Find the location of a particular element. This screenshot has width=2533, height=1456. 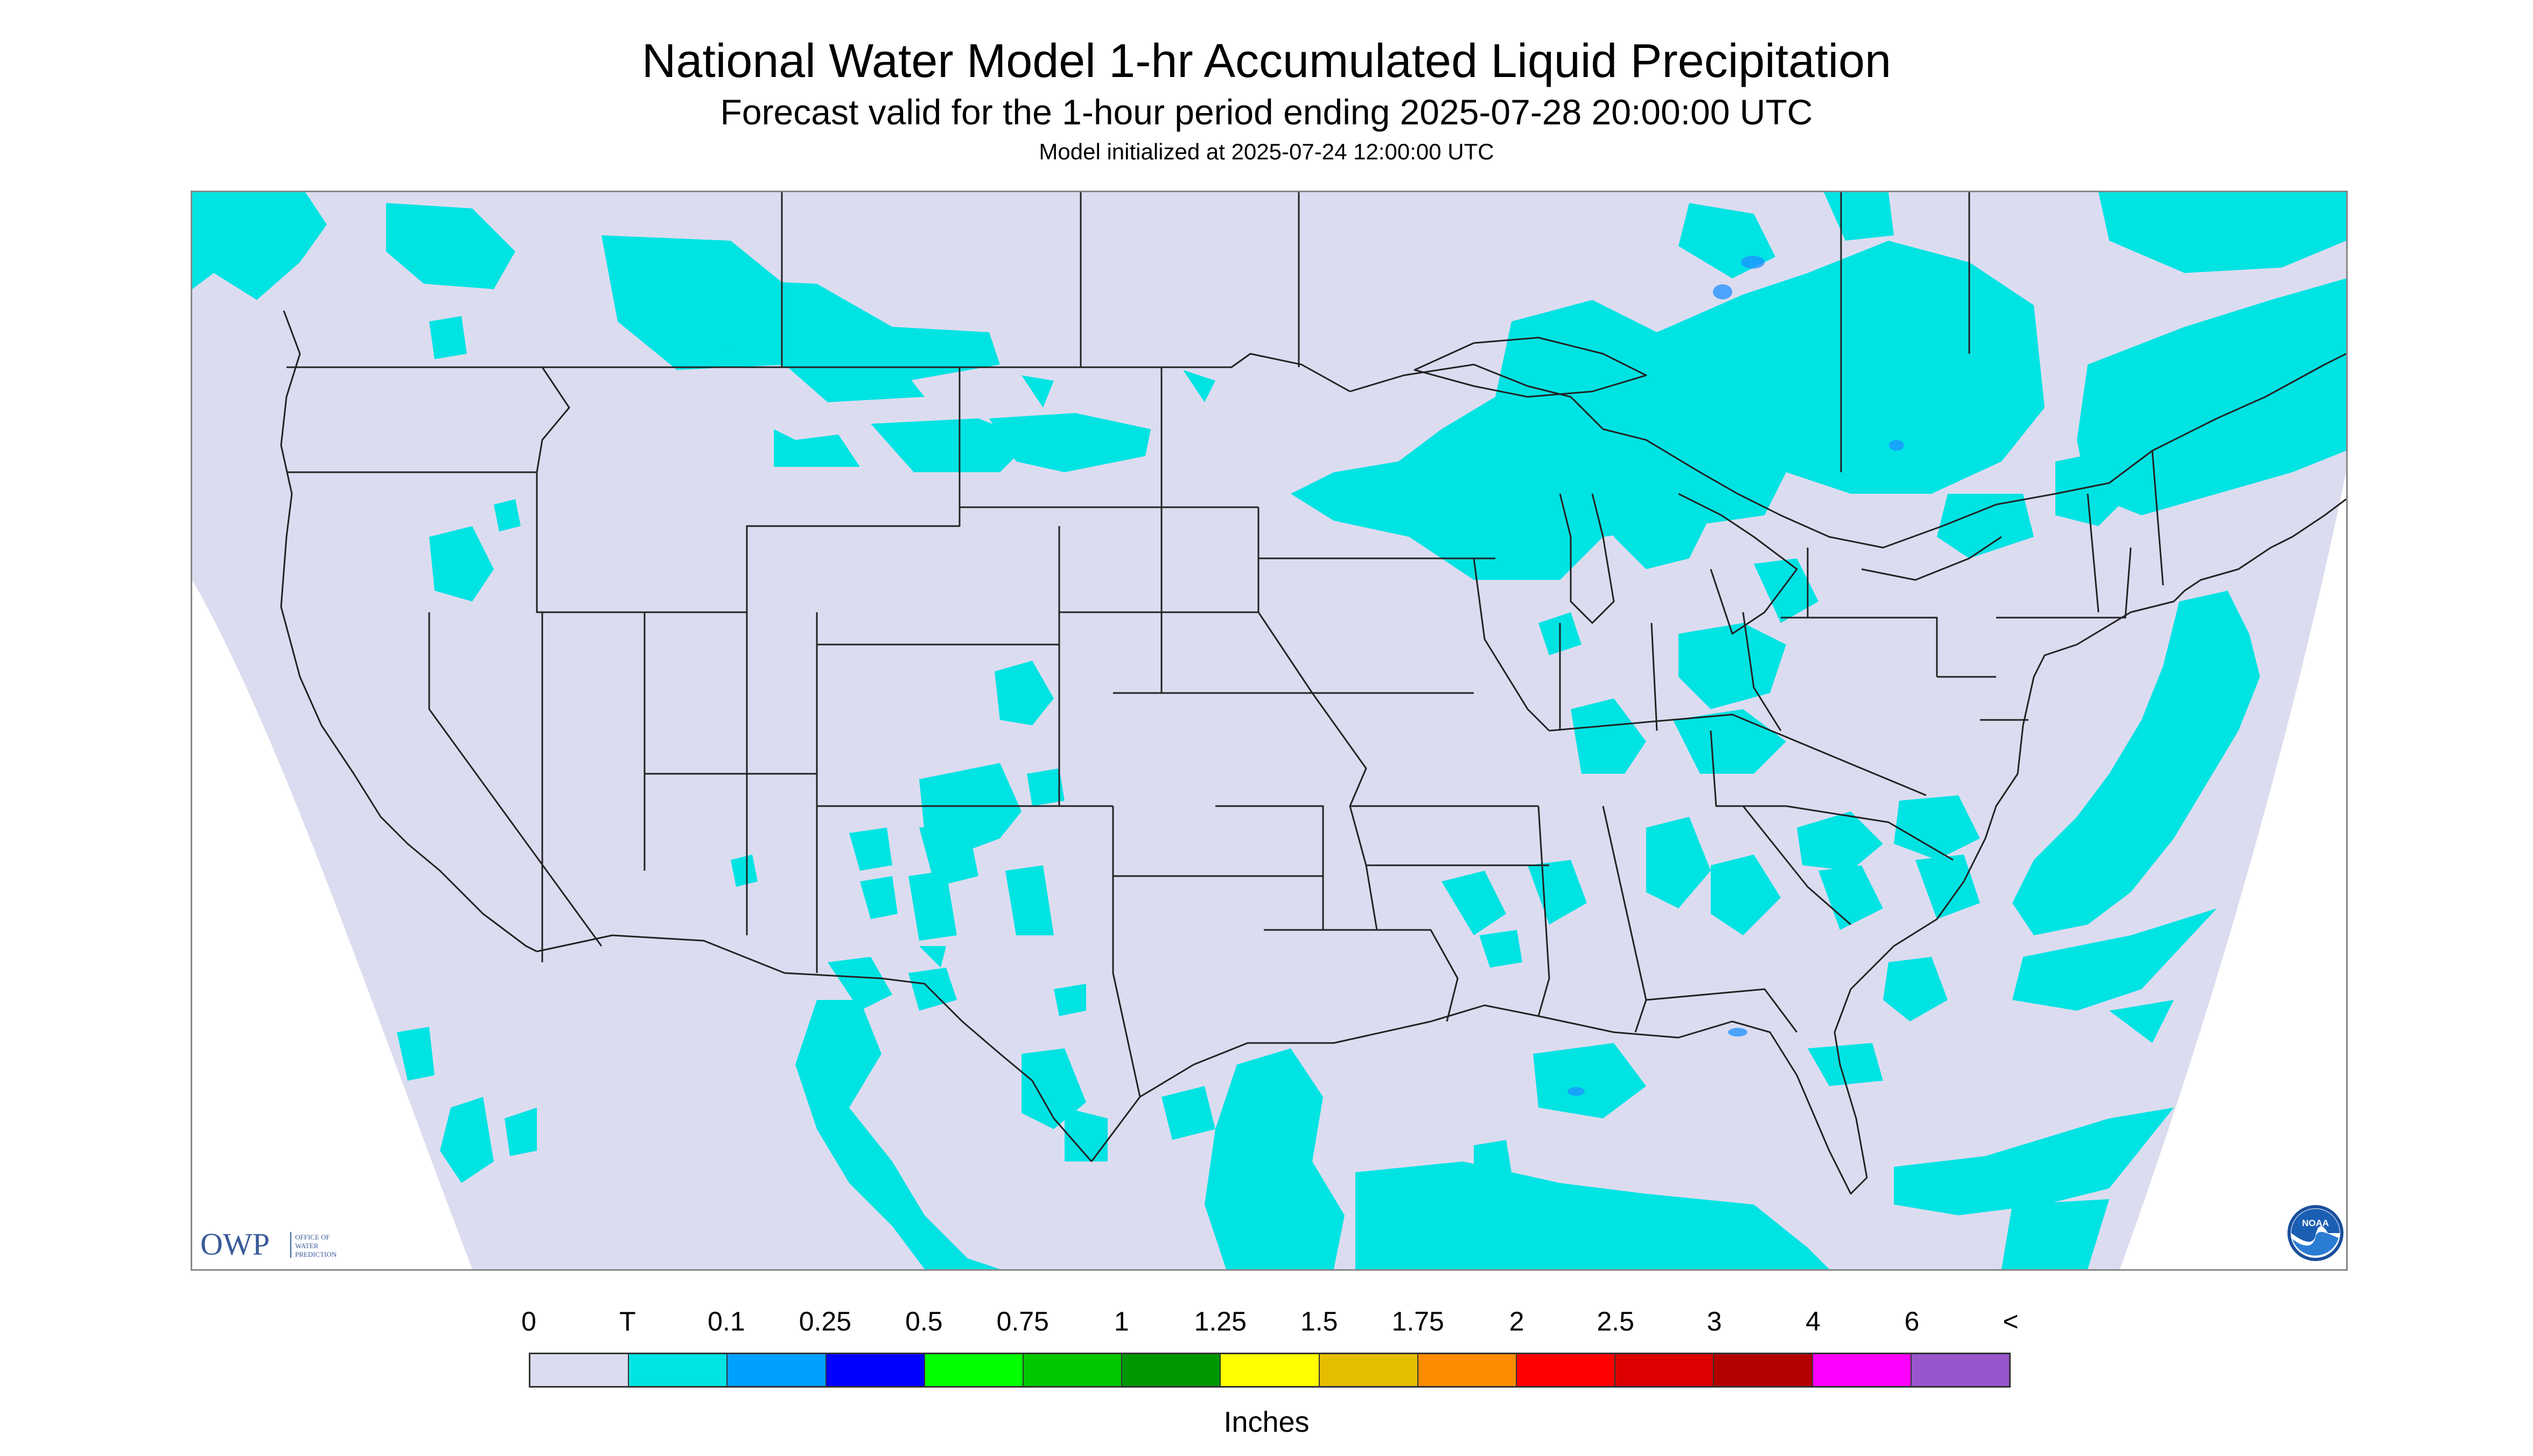

legend-color-bar is located at coordinates (1270, 1370).